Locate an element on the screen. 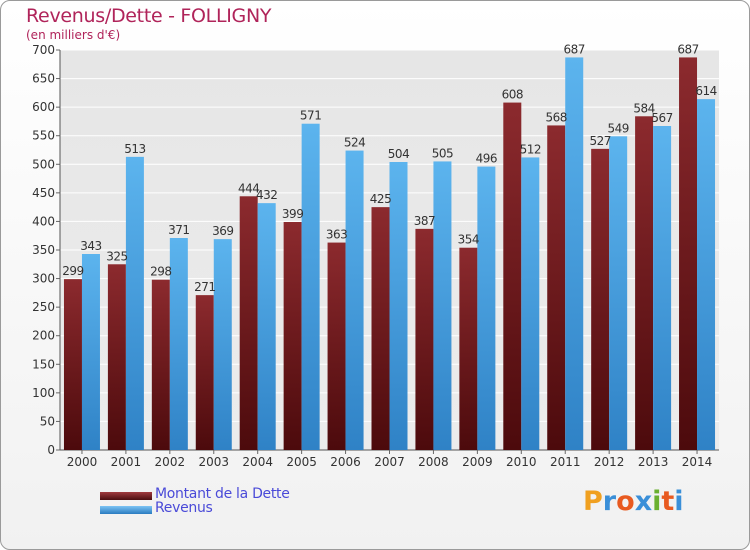 The image size is (750, 550). chart-subtitle: (en milliers d'€) is located at coordinates (73, 35).